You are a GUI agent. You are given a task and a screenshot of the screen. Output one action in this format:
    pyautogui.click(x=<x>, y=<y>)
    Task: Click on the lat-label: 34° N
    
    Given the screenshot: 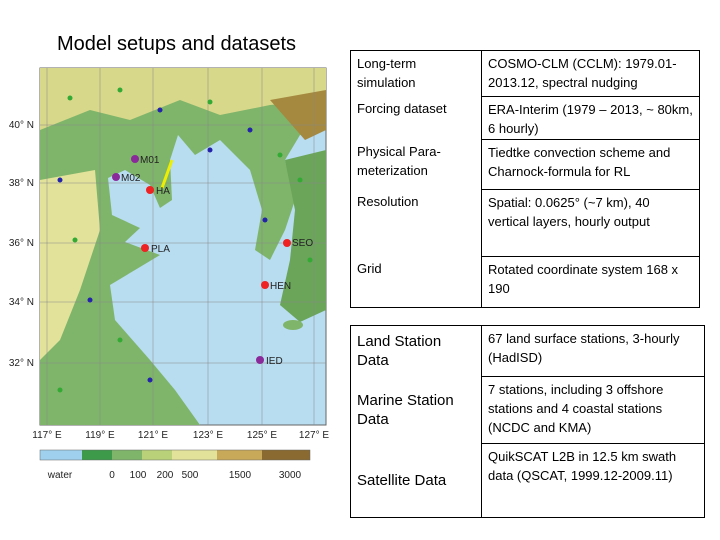 What is the action you would take?
    pyautogui.click(x=21, y=302)
    